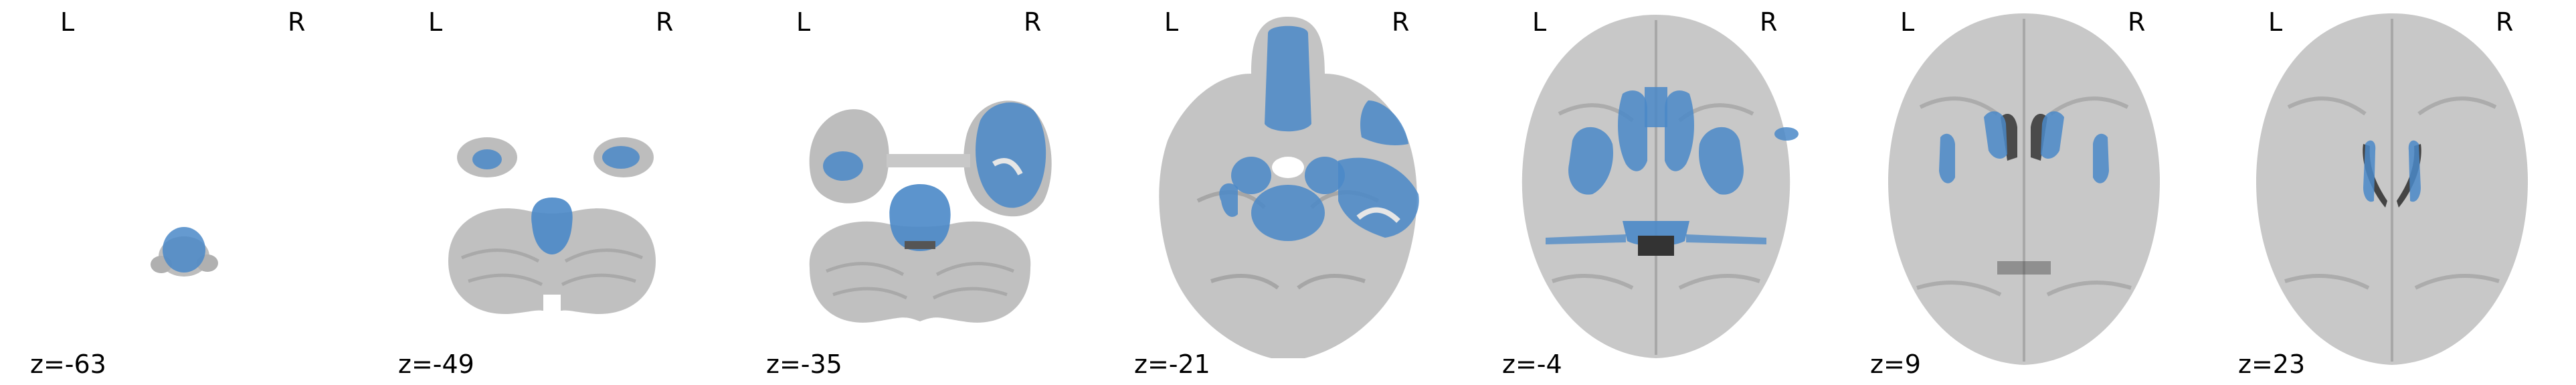  What do you see at coordinates (436, 364) in the screenshot?
I see `slice-coordinate-label: z=-49` at bounding box center [436, 364].